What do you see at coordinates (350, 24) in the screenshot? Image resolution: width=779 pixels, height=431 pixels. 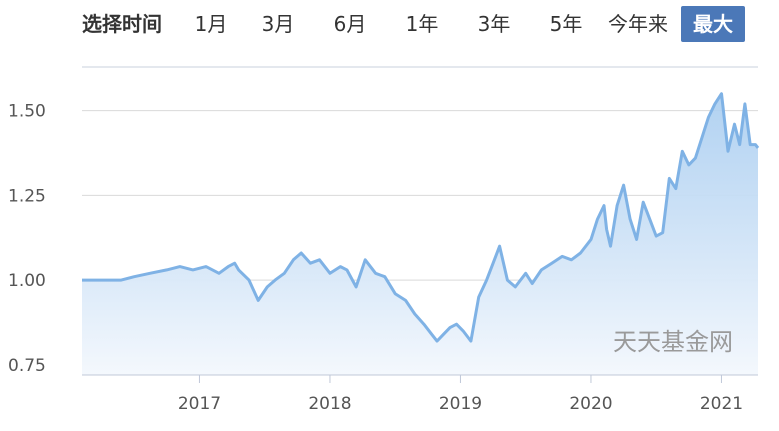 I see `range-option-6m: 6月` at bounding box center [350, 24].